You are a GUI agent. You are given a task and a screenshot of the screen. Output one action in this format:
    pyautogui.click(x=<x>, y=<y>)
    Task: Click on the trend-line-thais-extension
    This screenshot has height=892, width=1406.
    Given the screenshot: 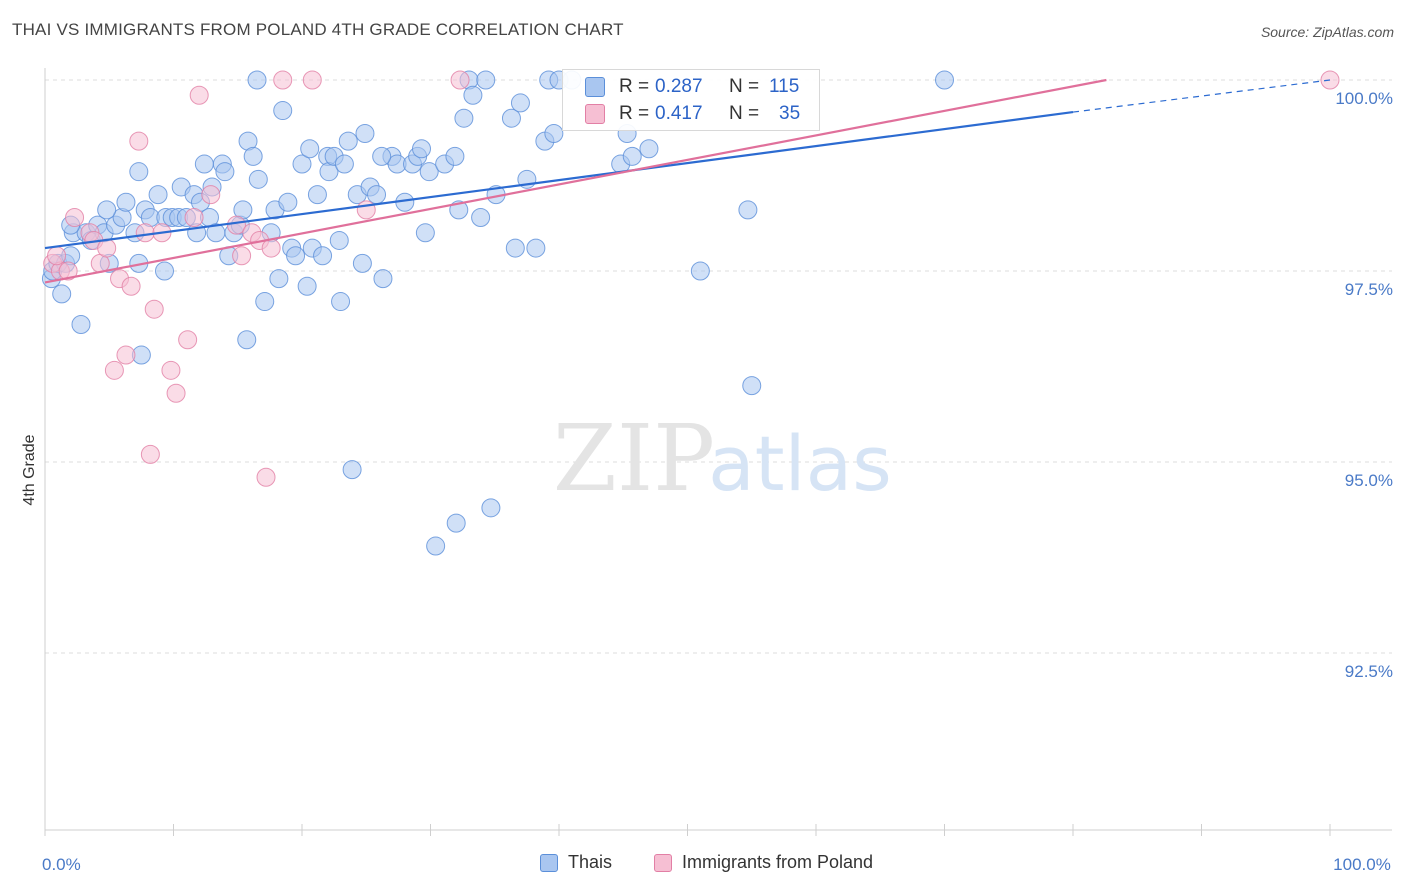 What is the action you would take?
    pyautogui.click(x=1201, y=96)
    